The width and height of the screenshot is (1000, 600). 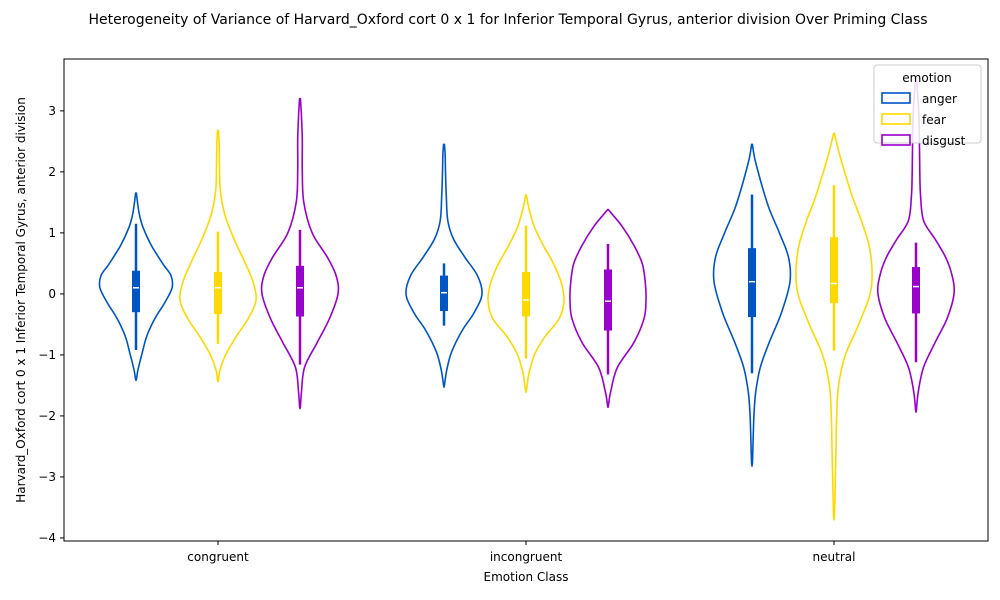 What do you see at coordinates (52, 111) in the screenshot?
I see `y-tick-label: 3` at bounding box center [52, 111].